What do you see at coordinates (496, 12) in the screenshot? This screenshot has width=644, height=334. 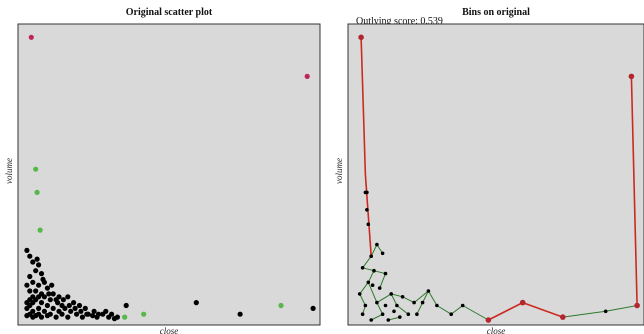 I see `right-chart-title: Bins on original` at bounding box center [496, 12].